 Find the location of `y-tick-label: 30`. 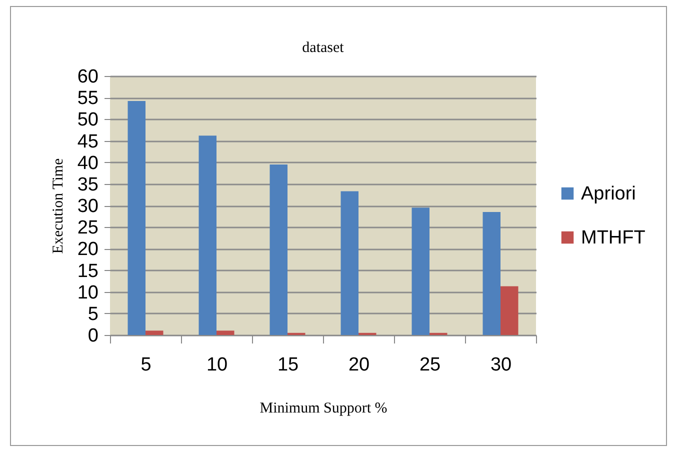

y-tick-label: 30 is located at coordinates (87, 206).